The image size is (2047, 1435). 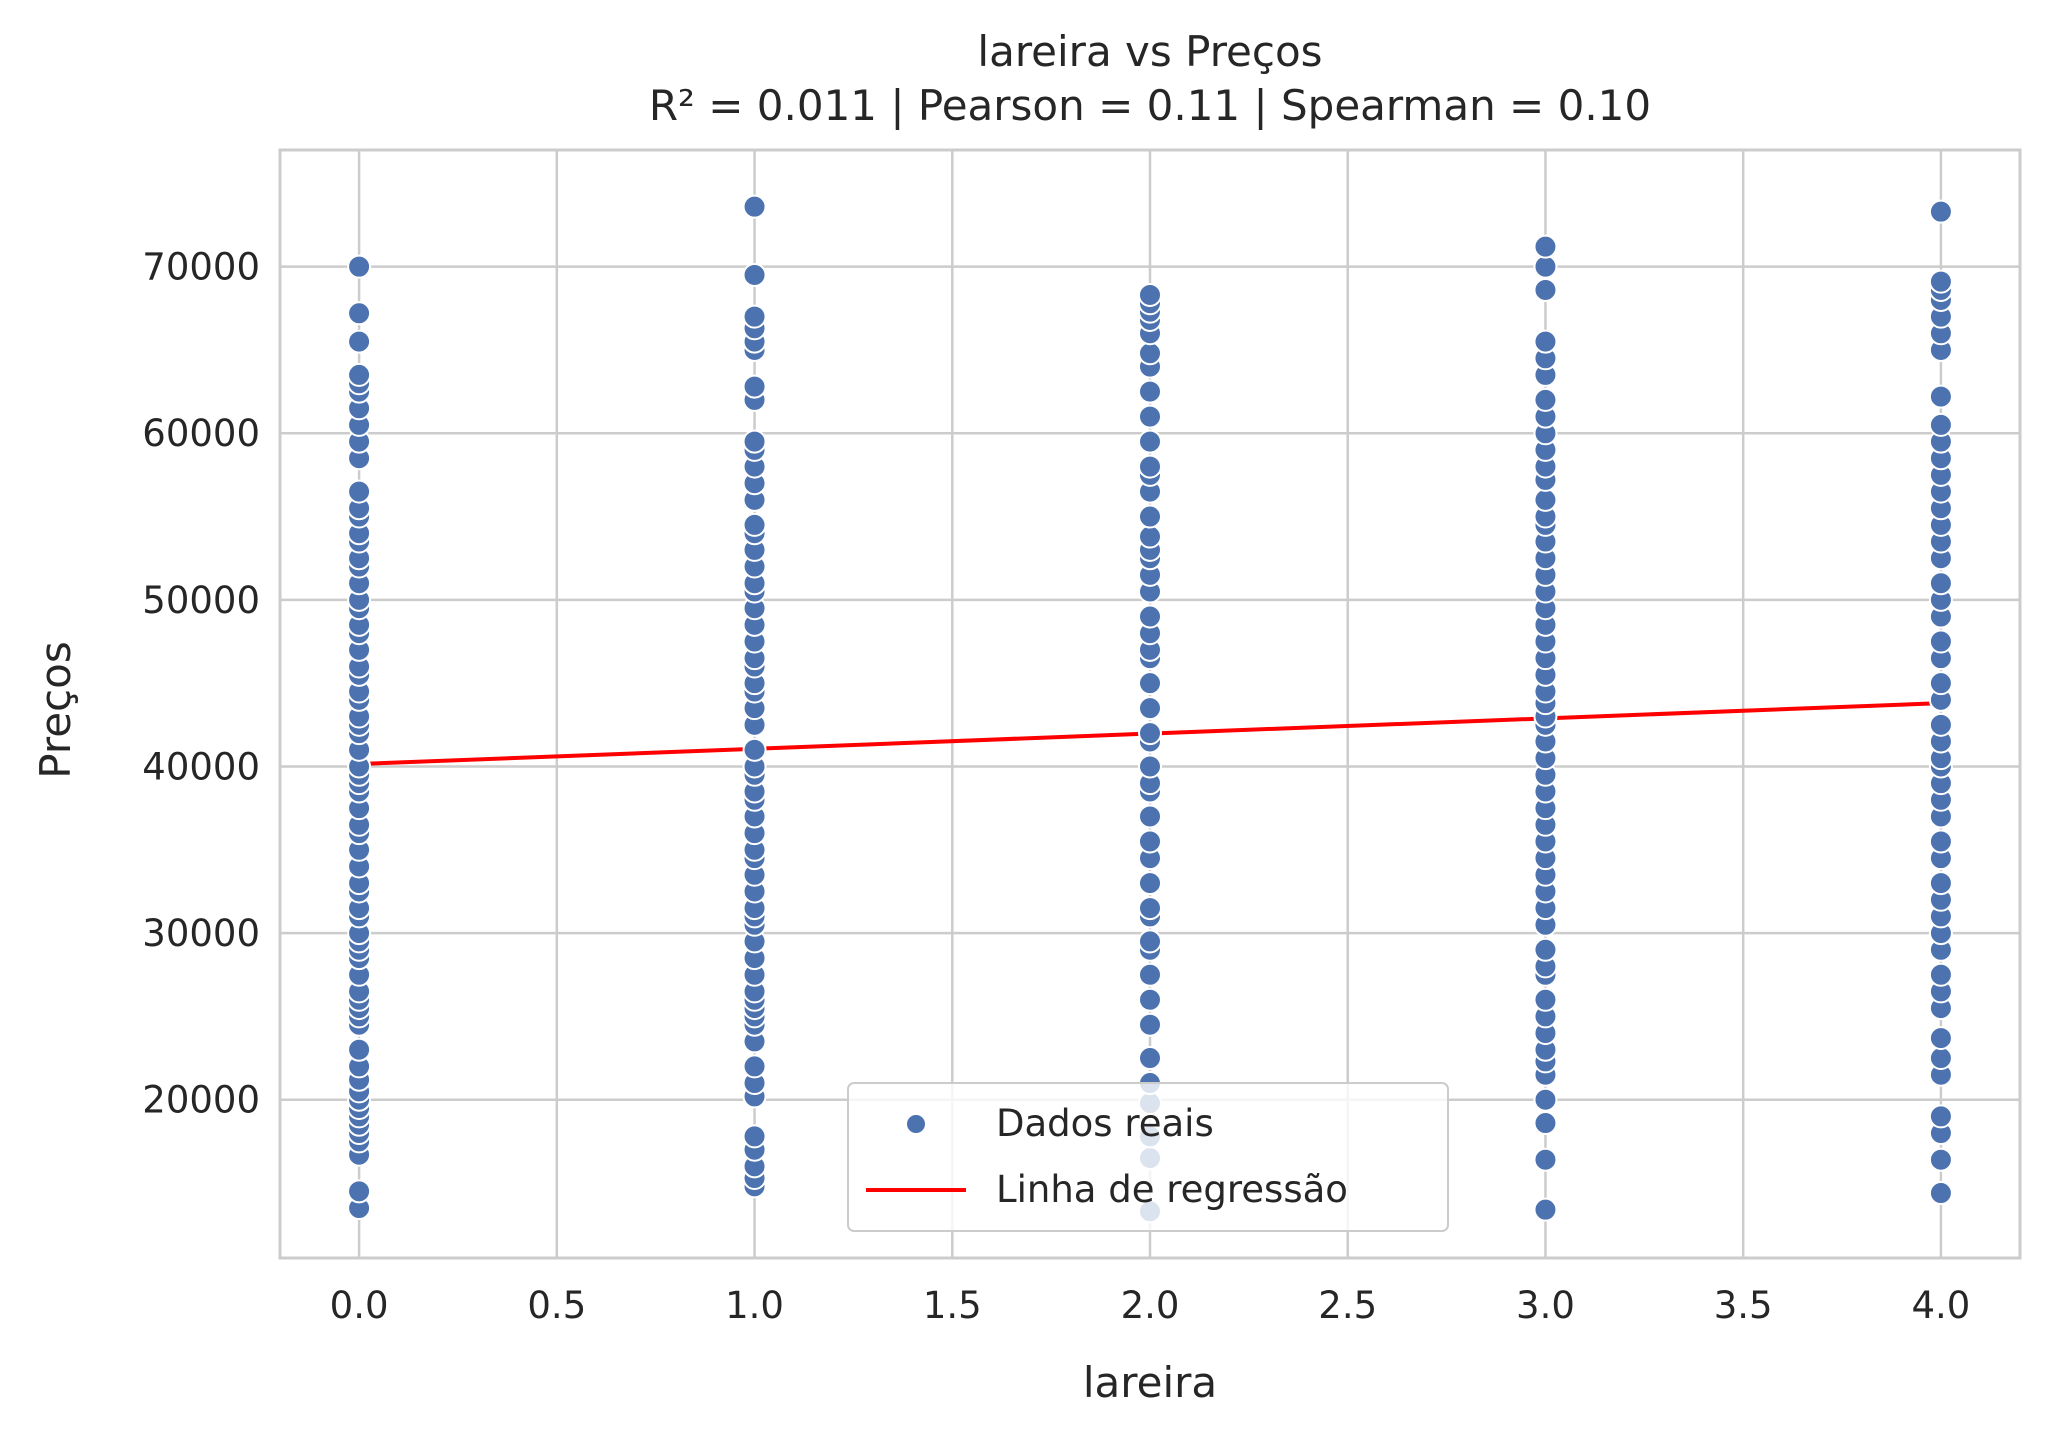 What do you see at coordinates (55, 709) in the screenshot?
I see `y-axis-label: Preços` at bounding box center [55, 709].